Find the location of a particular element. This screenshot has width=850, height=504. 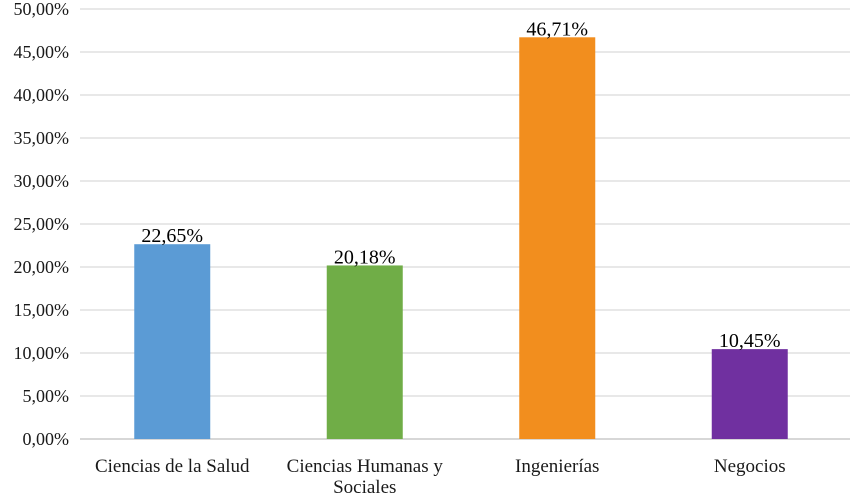

x-tick-label: Negocios is located at coordinates (750, 466).